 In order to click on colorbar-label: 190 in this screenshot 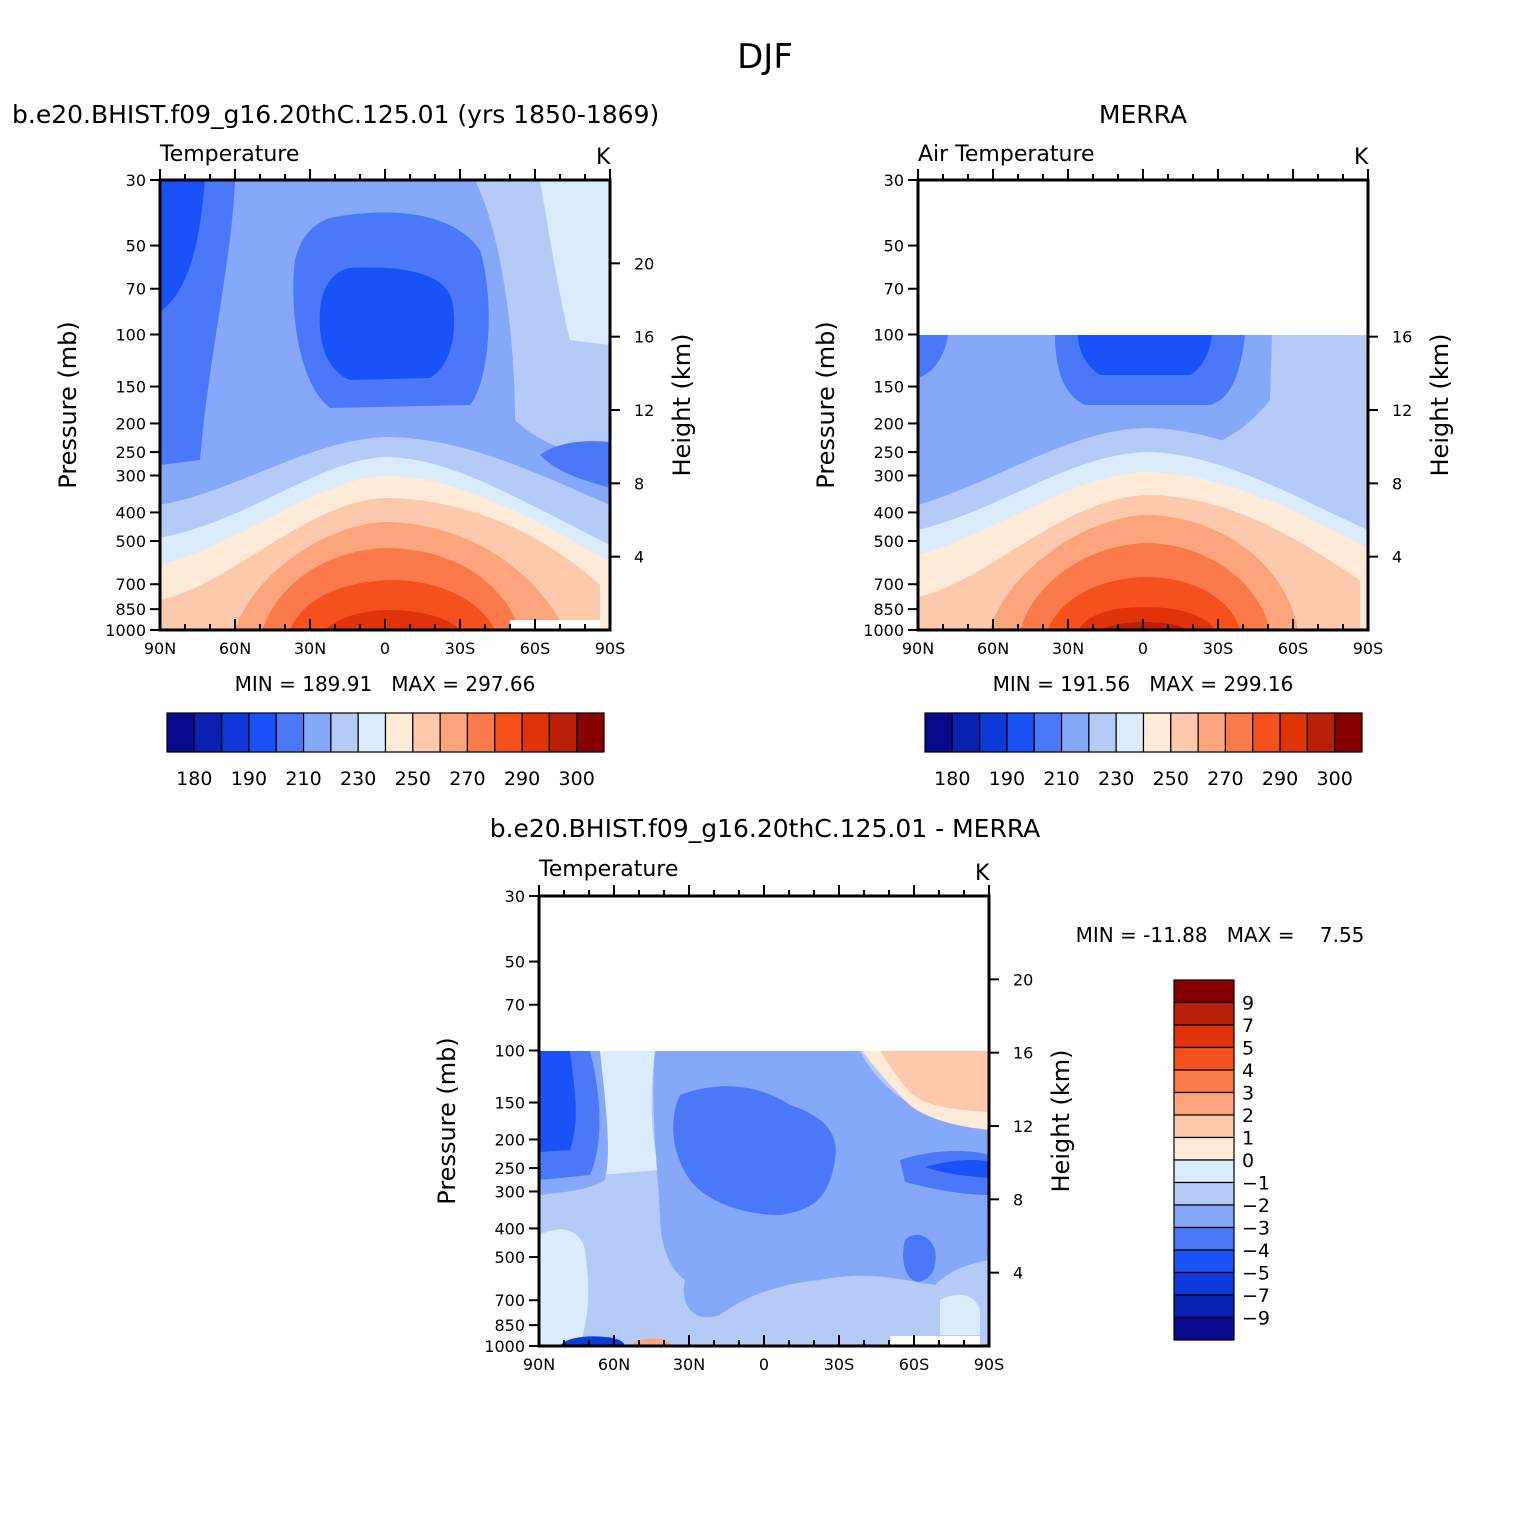, I will do `click(249, 779)`.